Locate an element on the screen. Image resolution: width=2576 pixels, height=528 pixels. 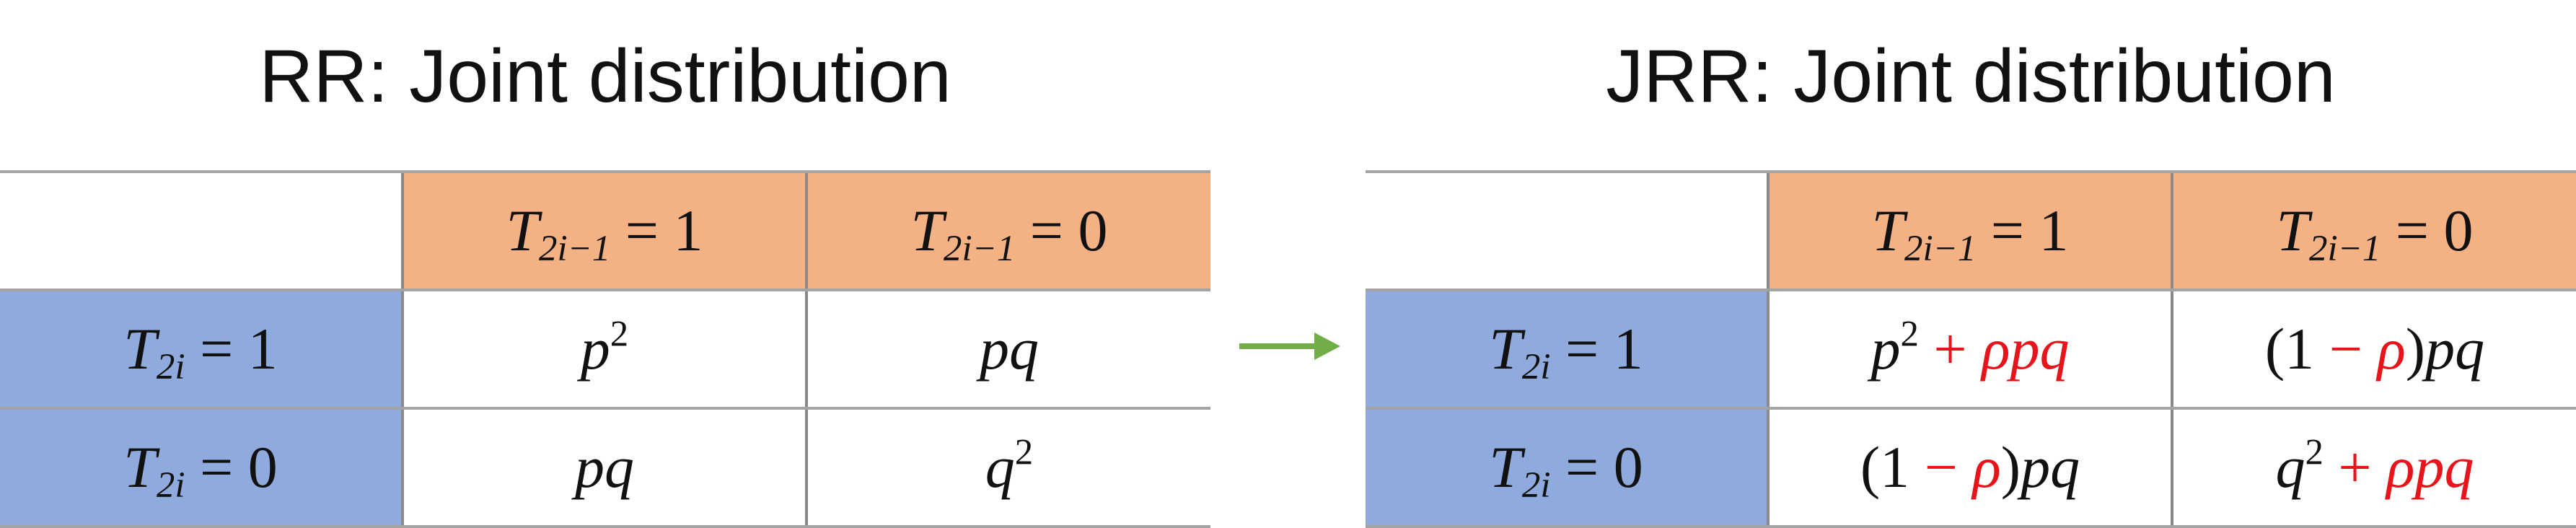
table-row: T2i = 1 p2 + ρpq (1 − ρ)pq is located at coordinates (1971, 350).